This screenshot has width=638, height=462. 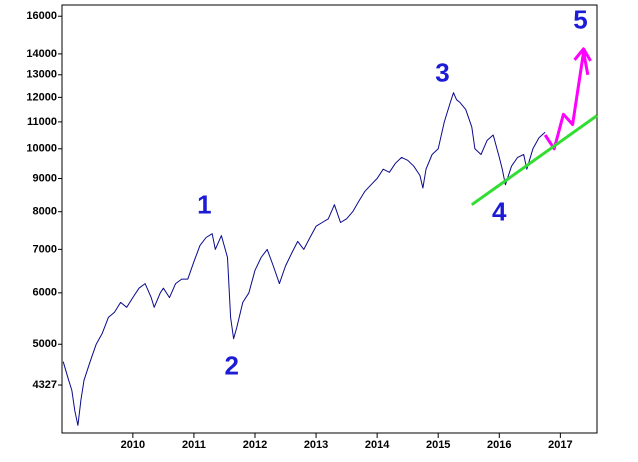 What do you see at coordinates (41, 97) in the screenshot?
I see `y-tick-label: 12000` at bounding box center [41, 97].